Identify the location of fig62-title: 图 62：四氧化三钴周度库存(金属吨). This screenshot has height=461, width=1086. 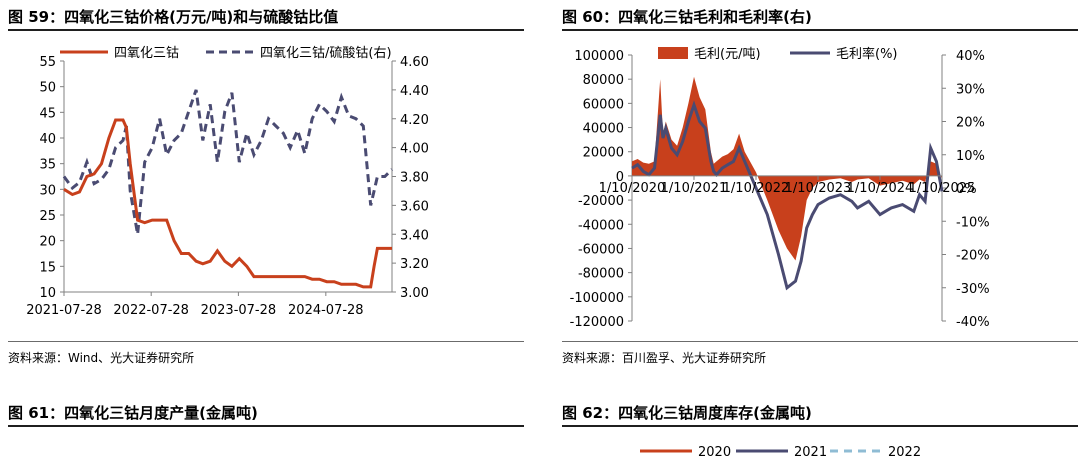
(687, 413).